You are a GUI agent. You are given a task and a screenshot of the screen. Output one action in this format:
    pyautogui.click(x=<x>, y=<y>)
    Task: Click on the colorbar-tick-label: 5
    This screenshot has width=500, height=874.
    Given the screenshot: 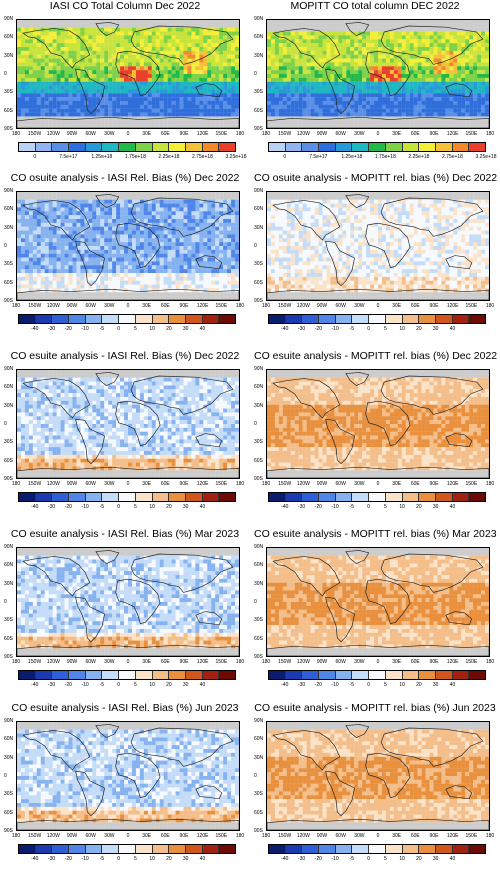 What is the action you would take?
    pyautogui.click(x=135, y=329)
    